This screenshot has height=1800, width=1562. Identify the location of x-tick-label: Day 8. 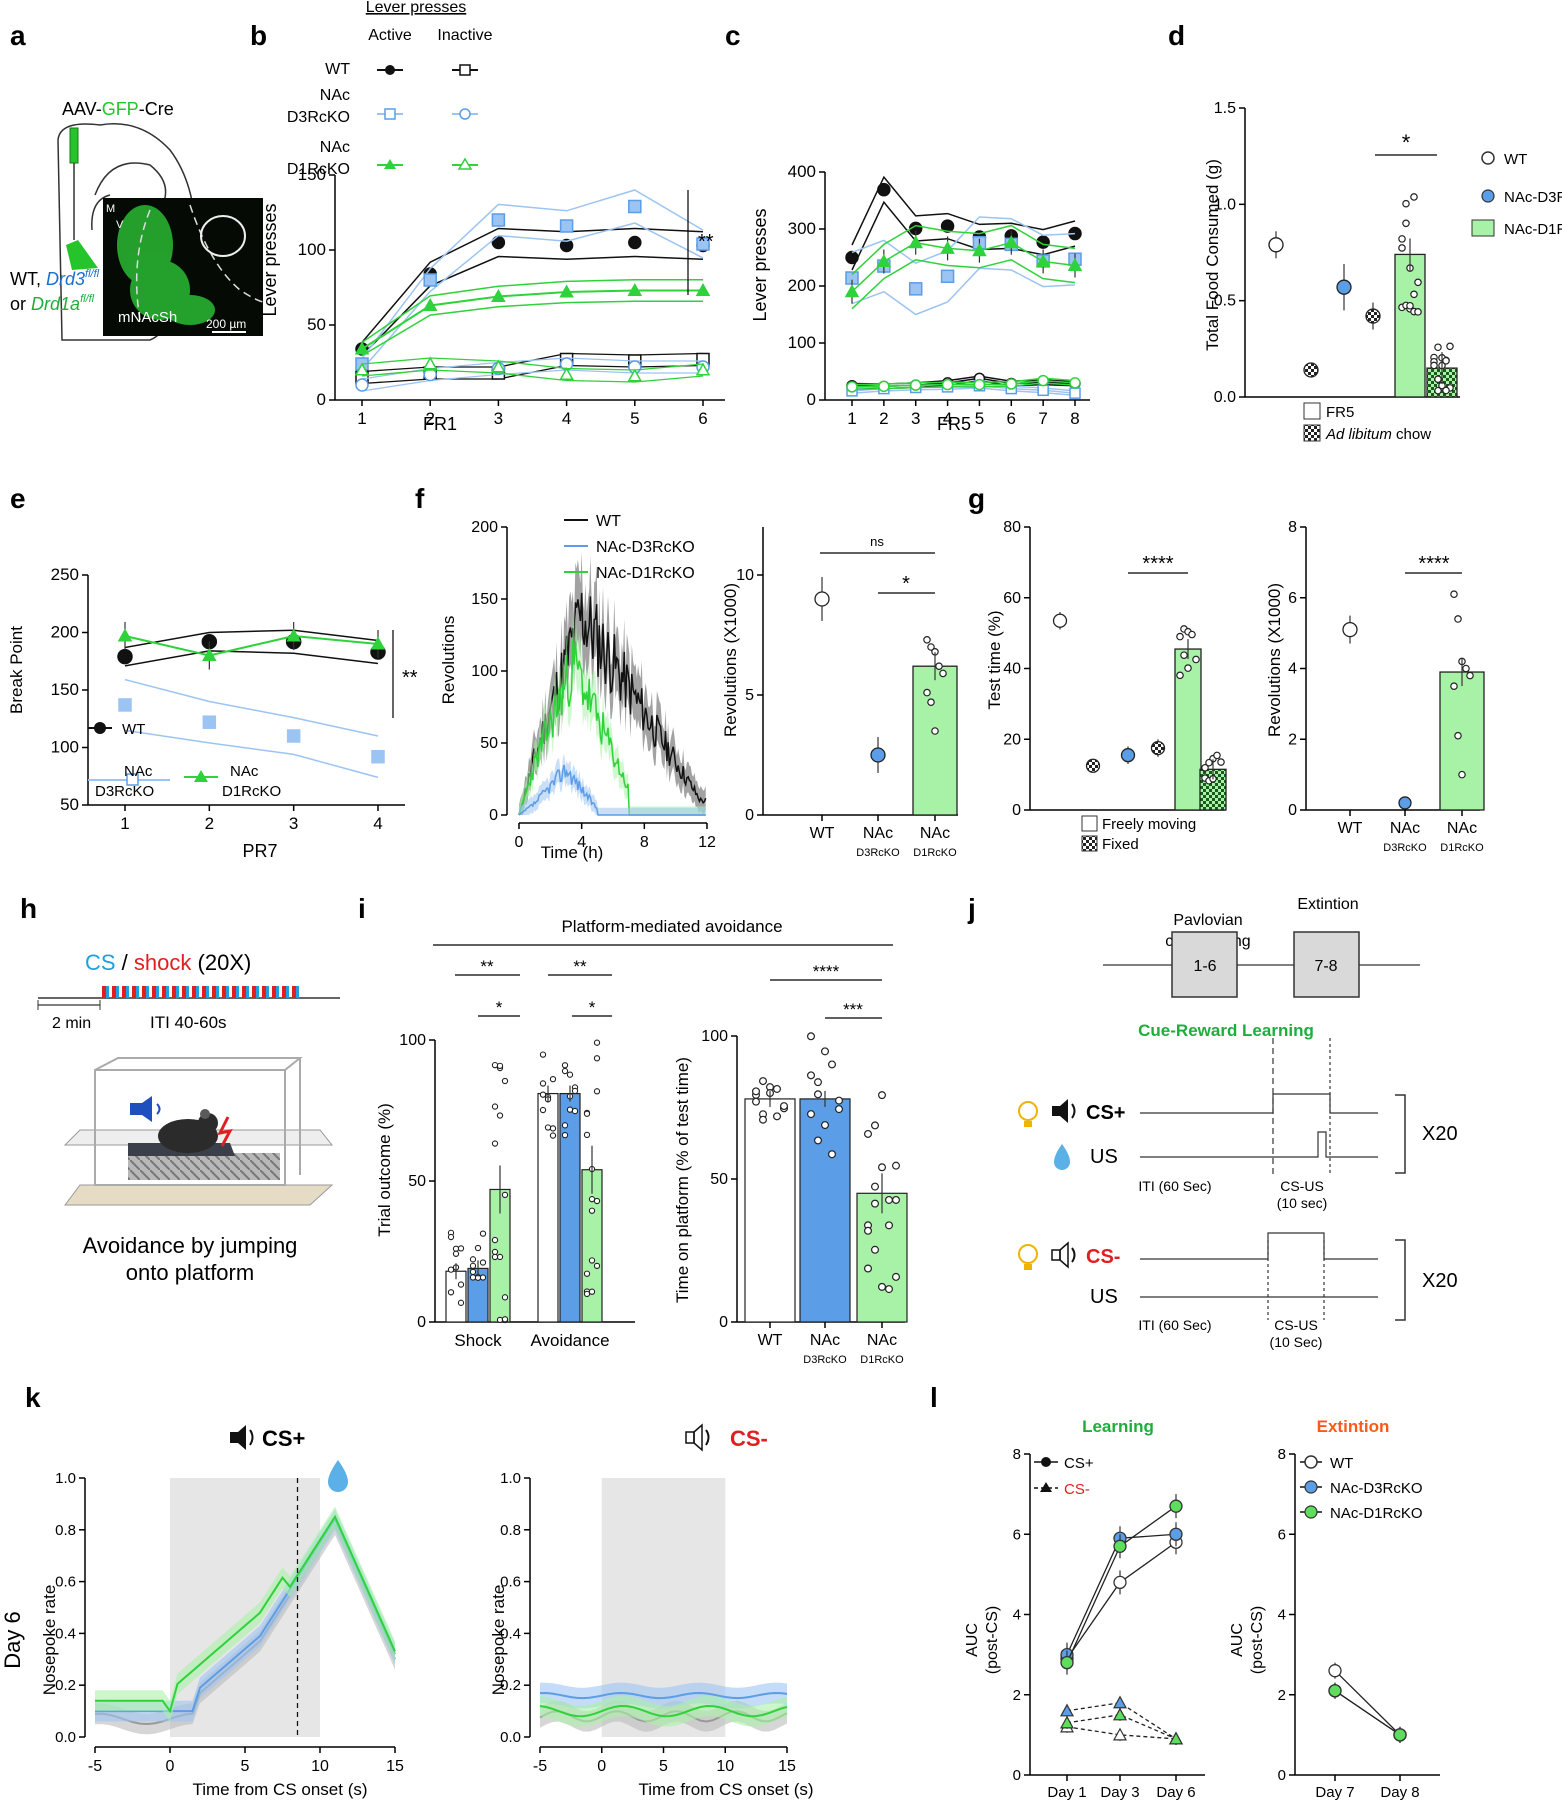
(1399, 1792).